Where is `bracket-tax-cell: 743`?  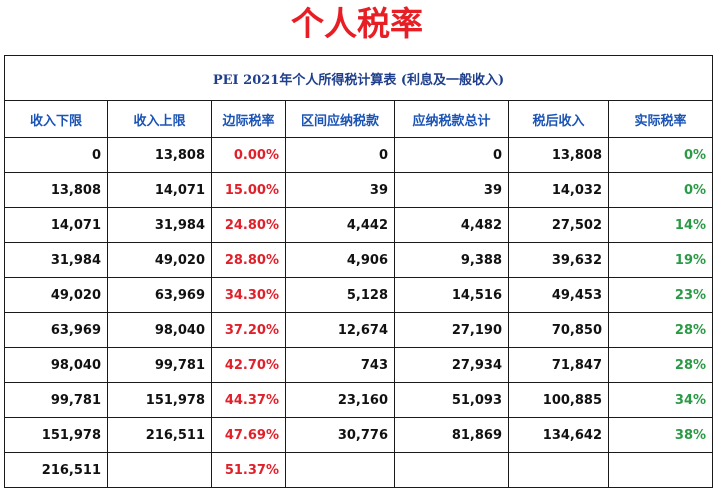 bracket-tax-cell: 743 is located at coordinates (340, 365).